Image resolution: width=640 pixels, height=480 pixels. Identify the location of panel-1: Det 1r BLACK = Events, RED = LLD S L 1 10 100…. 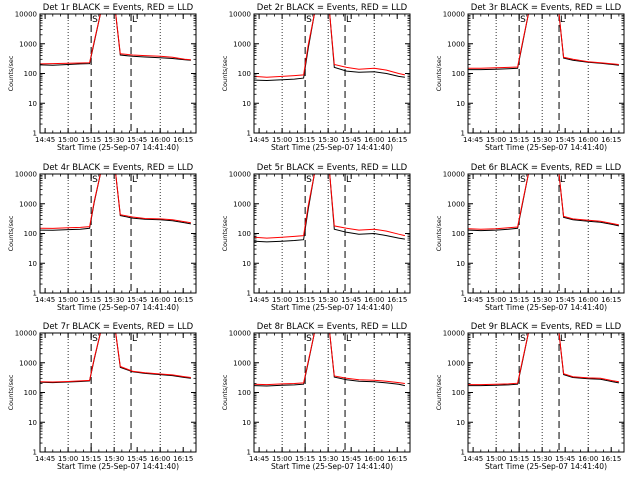
(102, 77).